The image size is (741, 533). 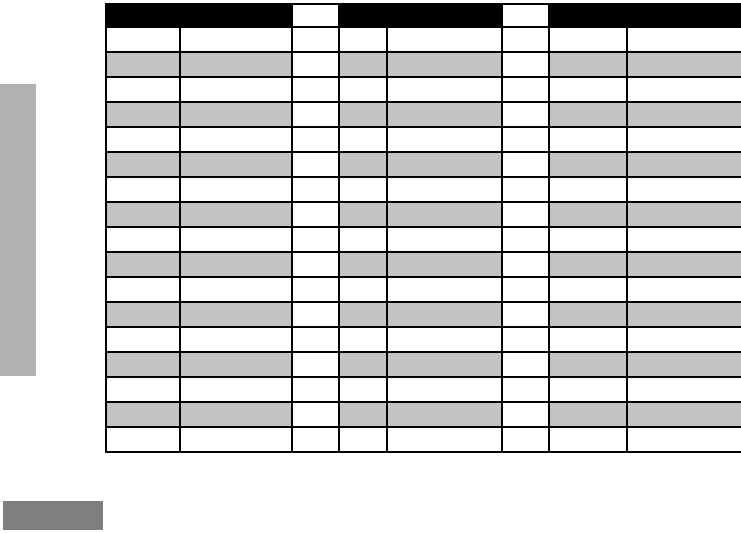 I want to click on left-margin-block, so click(x=18, y=230).